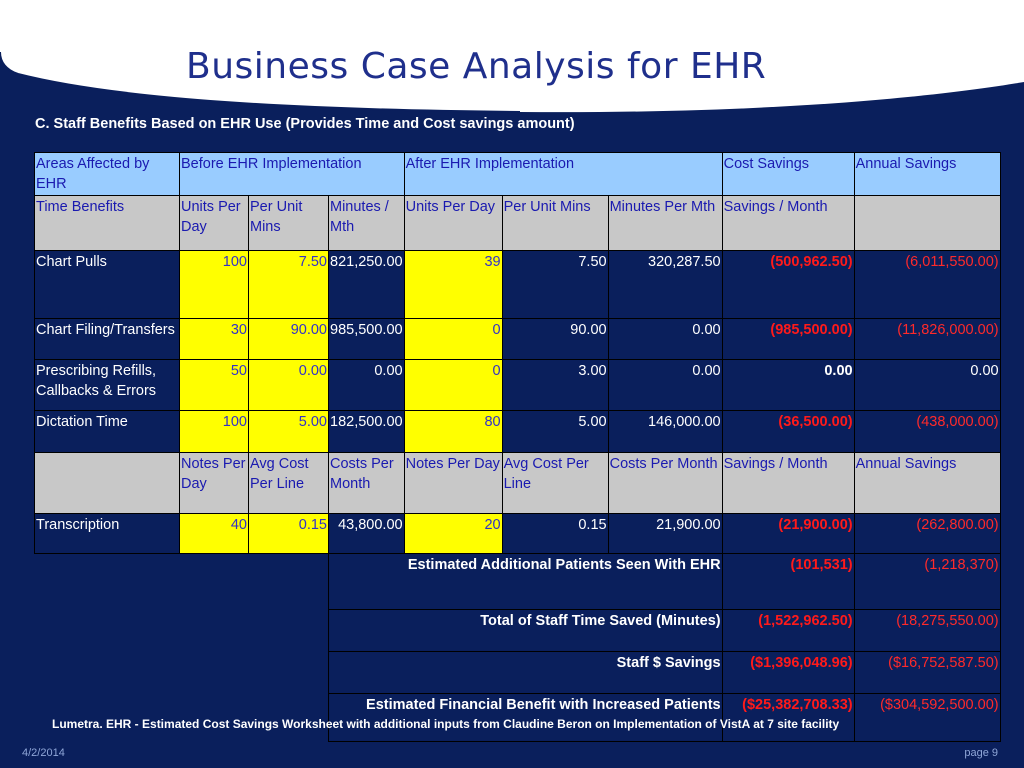 This screenshot has height=768, width=1024. I want to click on row-annual: (262,800.00), so click(927, 533).